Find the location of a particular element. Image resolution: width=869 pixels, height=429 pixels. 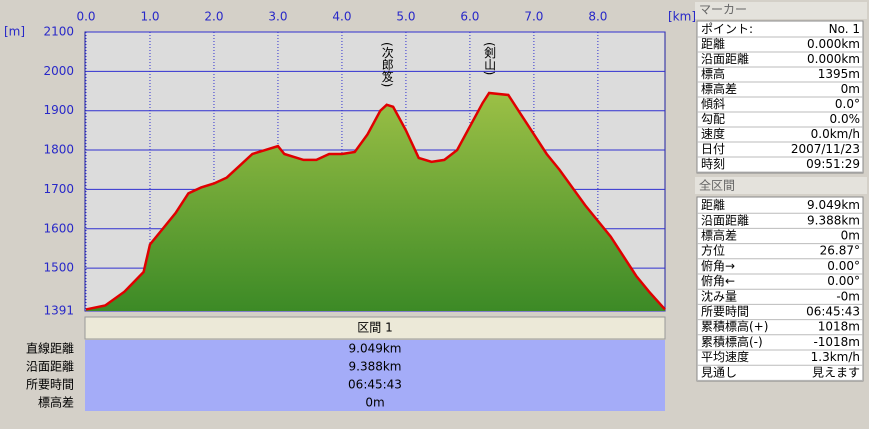

x-unit: [km] is located at coordinates (682, 17).